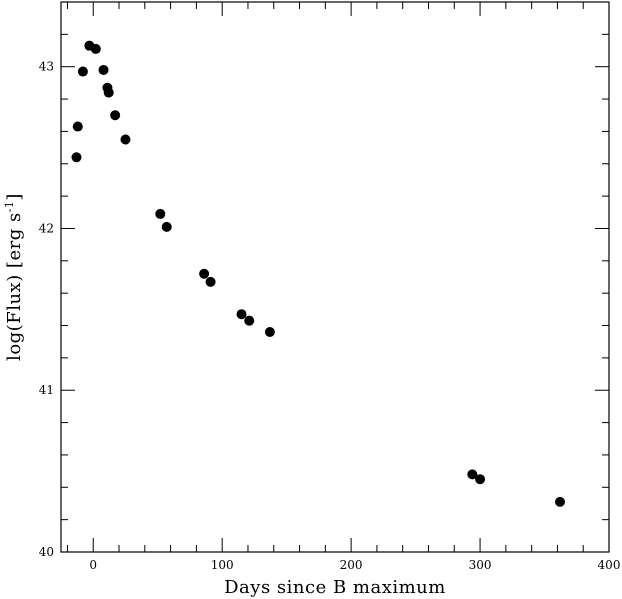 Image resolution: width=622 pixels, height=599 pixels. What do you see at coordinates (9, 207) in the screenshot?
I see `y-axis-title-superscript: -1` at bounding box center [9, 207].